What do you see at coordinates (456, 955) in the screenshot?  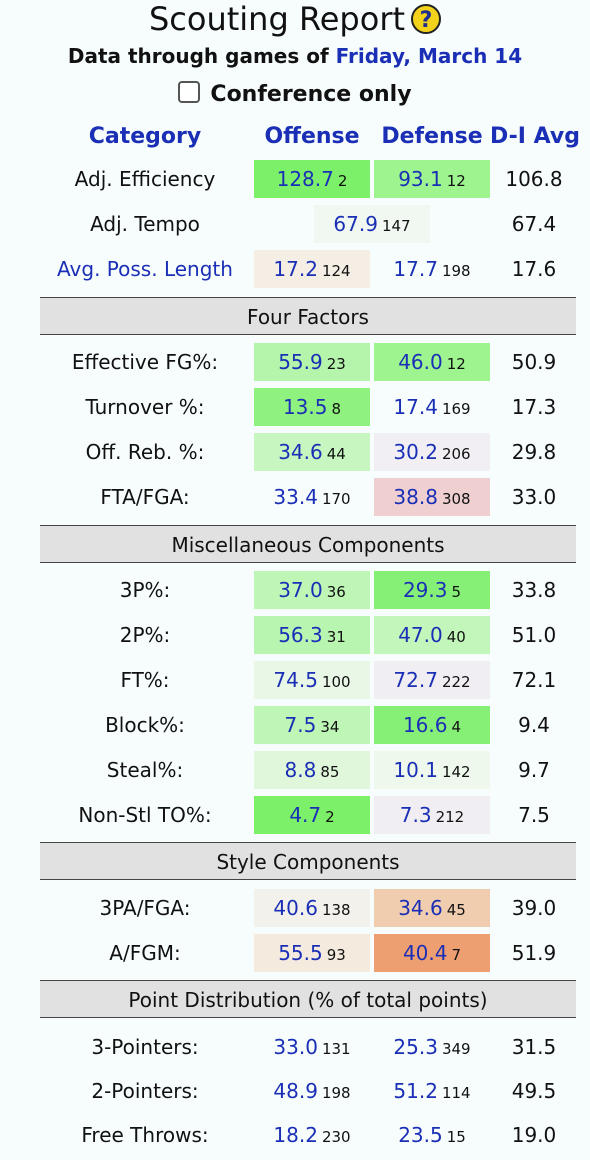 I see `defense-rank: 7` at bounding box center [456, 955].